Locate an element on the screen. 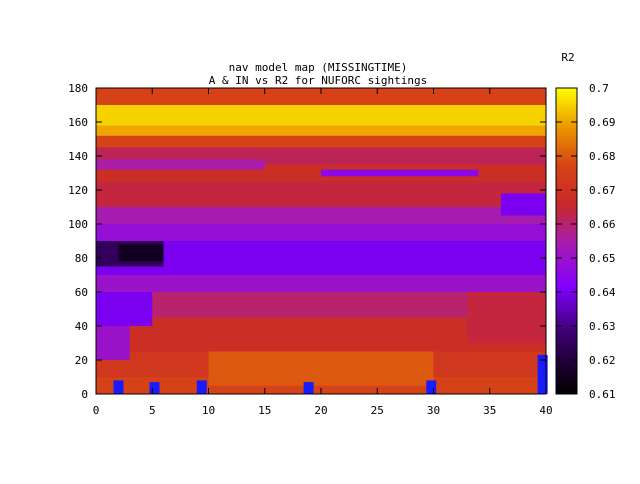  y-tick-label-9: 180 is located at coordinates (78, 88).